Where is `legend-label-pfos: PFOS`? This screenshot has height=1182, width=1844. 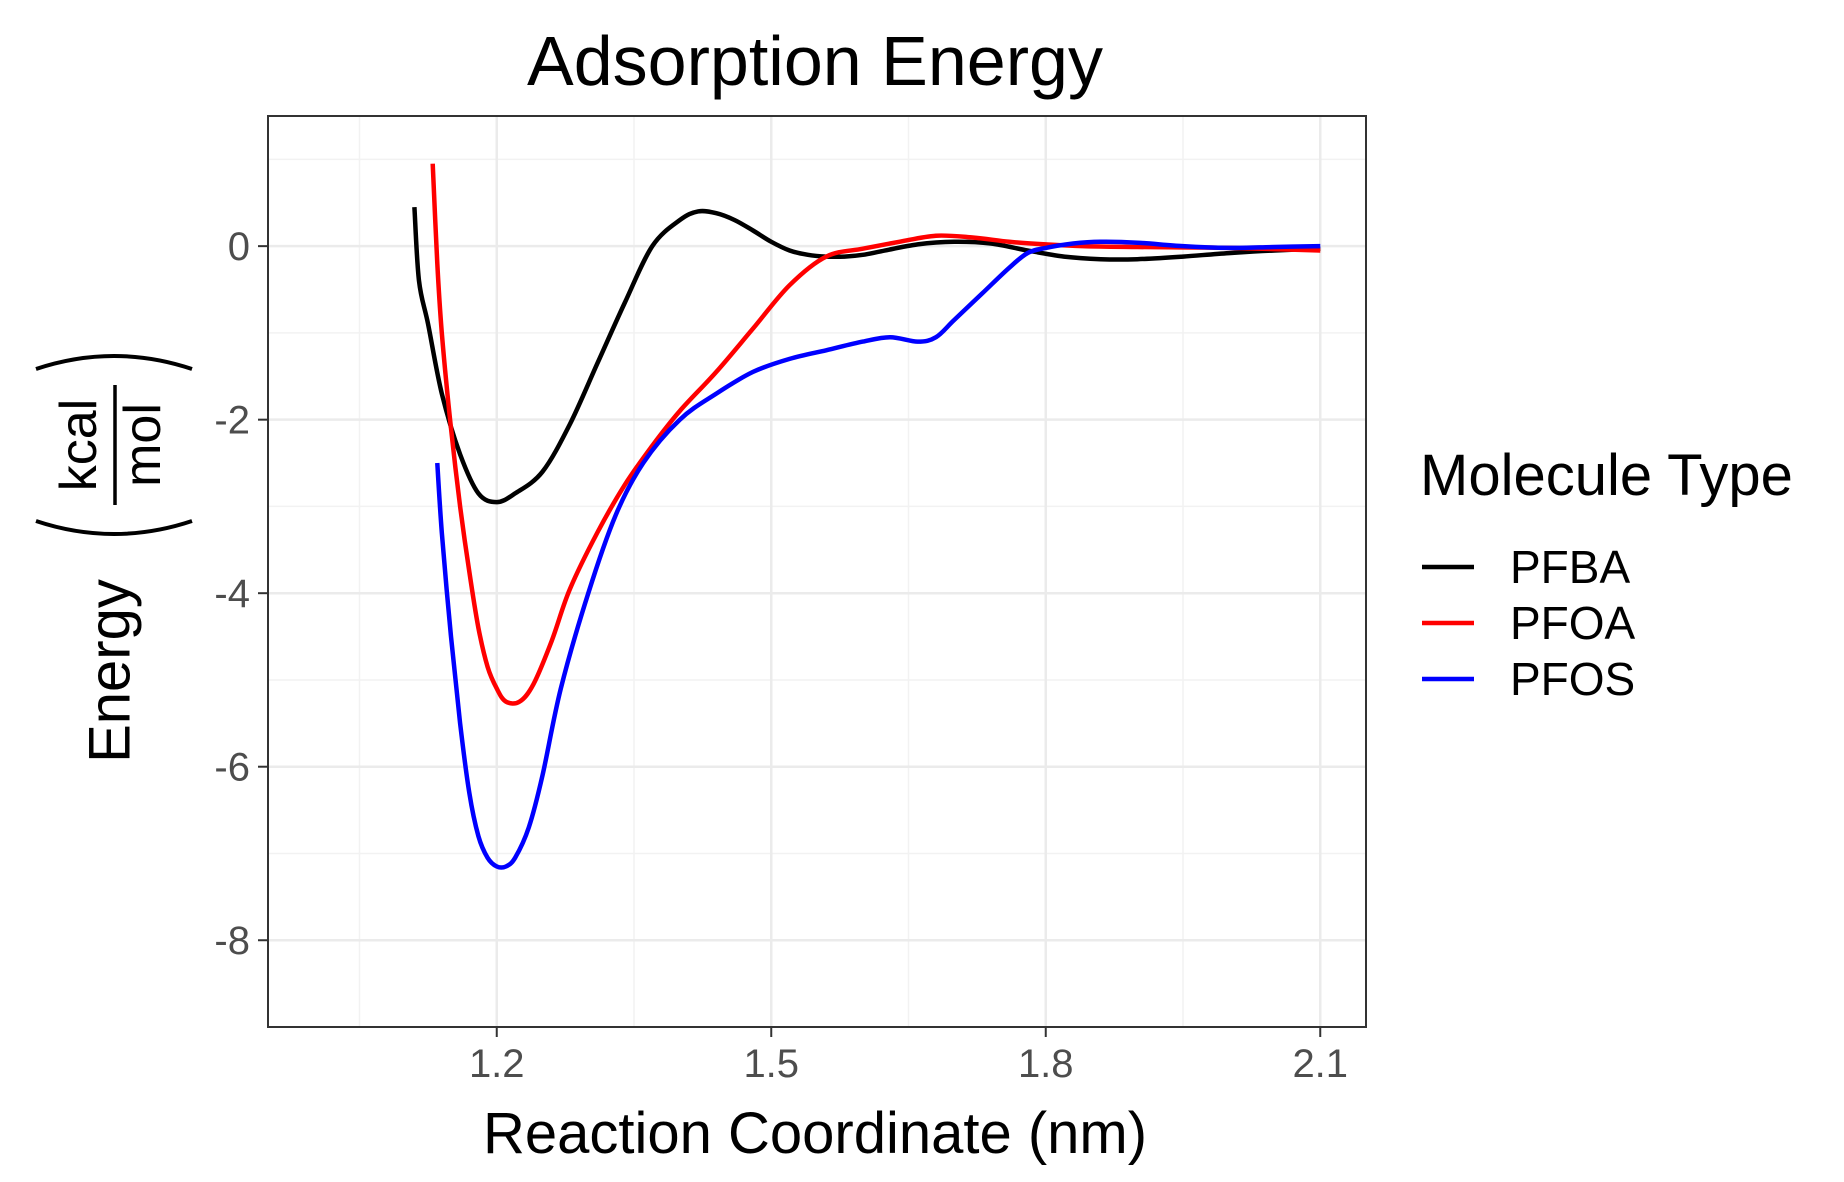 legend-label-pfos: PFOS is located at coordinates (1572, 679).